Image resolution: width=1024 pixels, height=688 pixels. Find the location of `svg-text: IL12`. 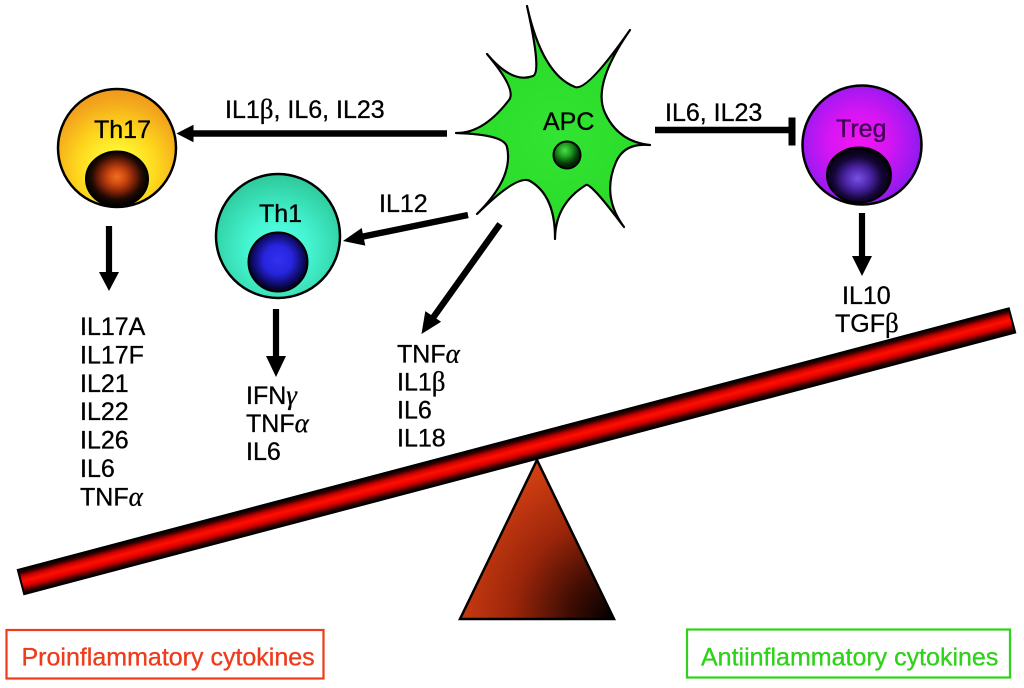

svg-text: IL12 is located at coordinates (403, 204).